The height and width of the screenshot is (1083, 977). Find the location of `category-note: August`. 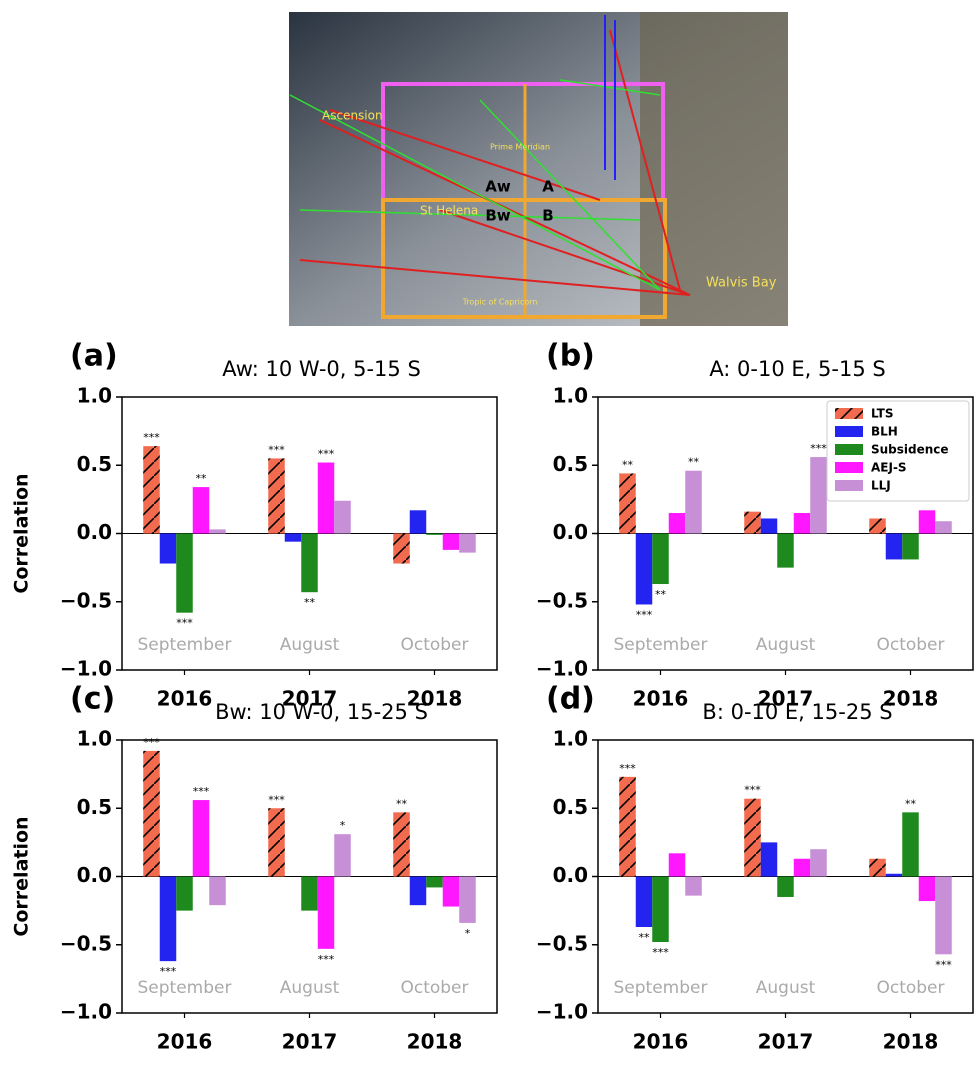

category-note: August is located at coordinates (786, 645).